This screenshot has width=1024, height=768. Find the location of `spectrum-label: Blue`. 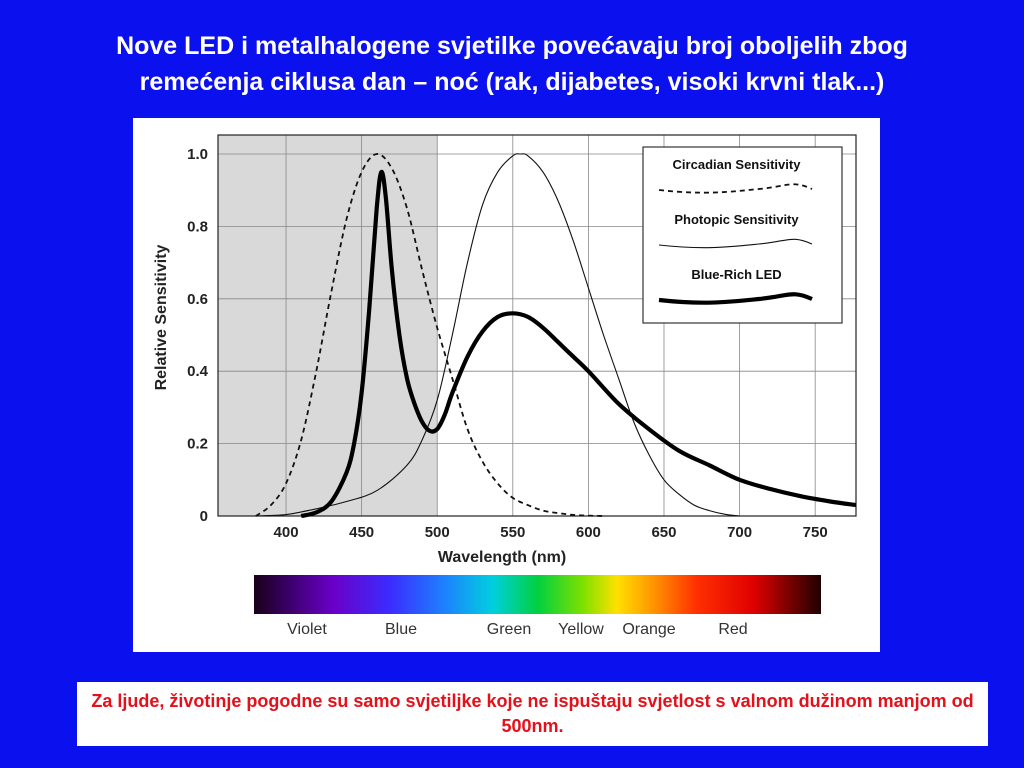

spectrum-label: Blue is located at coordinates (401, 629).